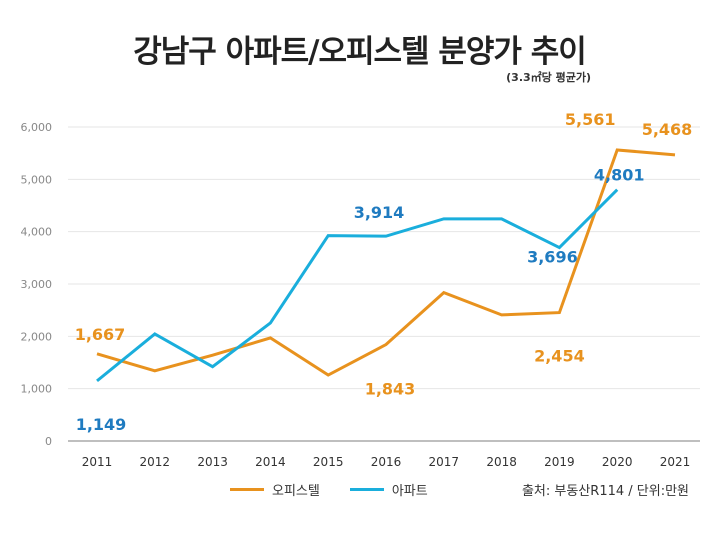 The height and width of the screenshot is (539, 719). I want to click on legend-item-officetel: 오피스텔, so click(275, 489).